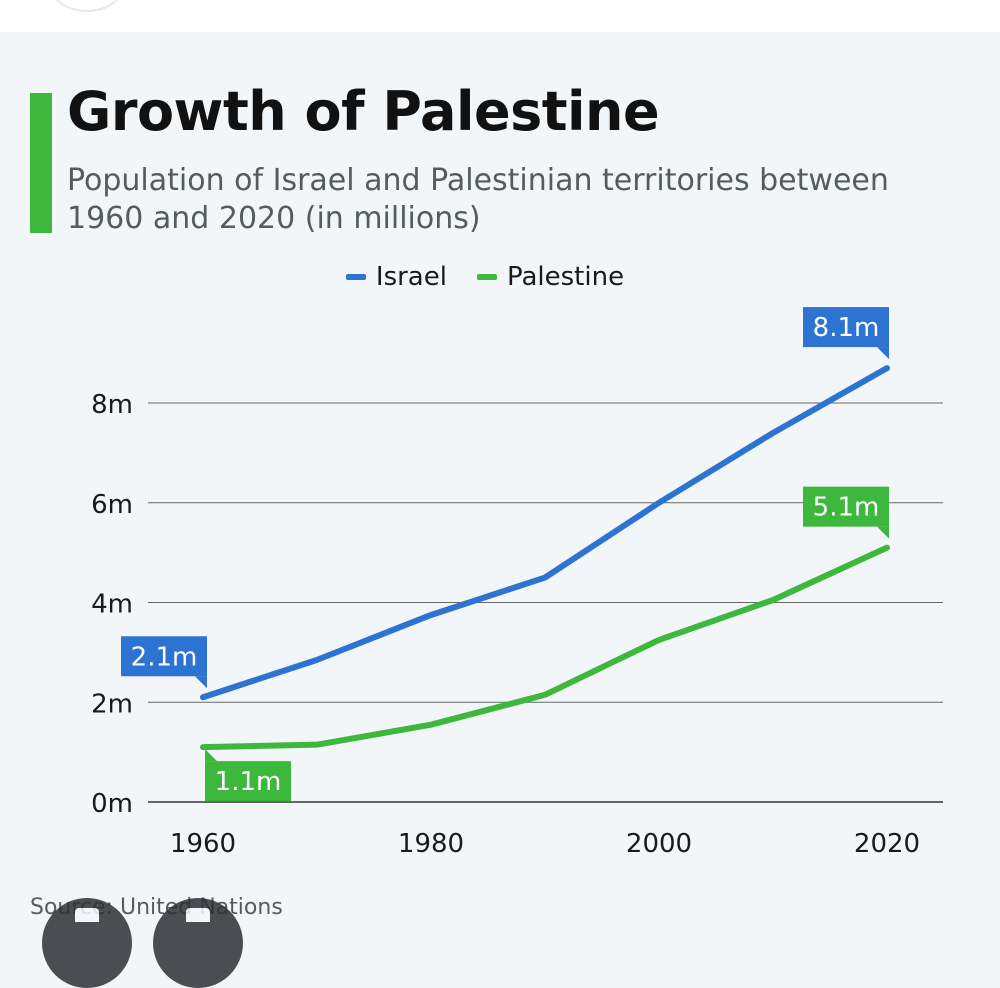 This screenshot has width=1000, height=988. Describe the element at coordinates (201, 682) in the screenshot. I see `data-label-pointer-israel-1960` at that location.